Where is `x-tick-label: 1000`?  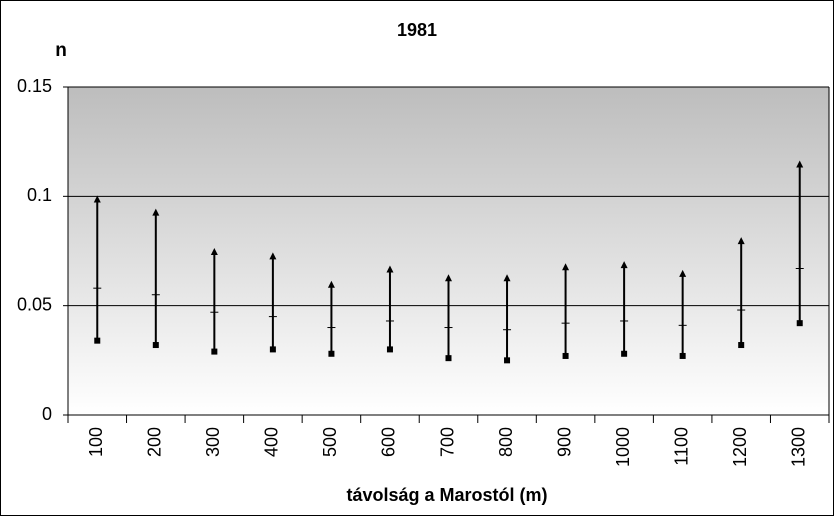 x-tick-label: 1000 is located at coordinates (623, 447).